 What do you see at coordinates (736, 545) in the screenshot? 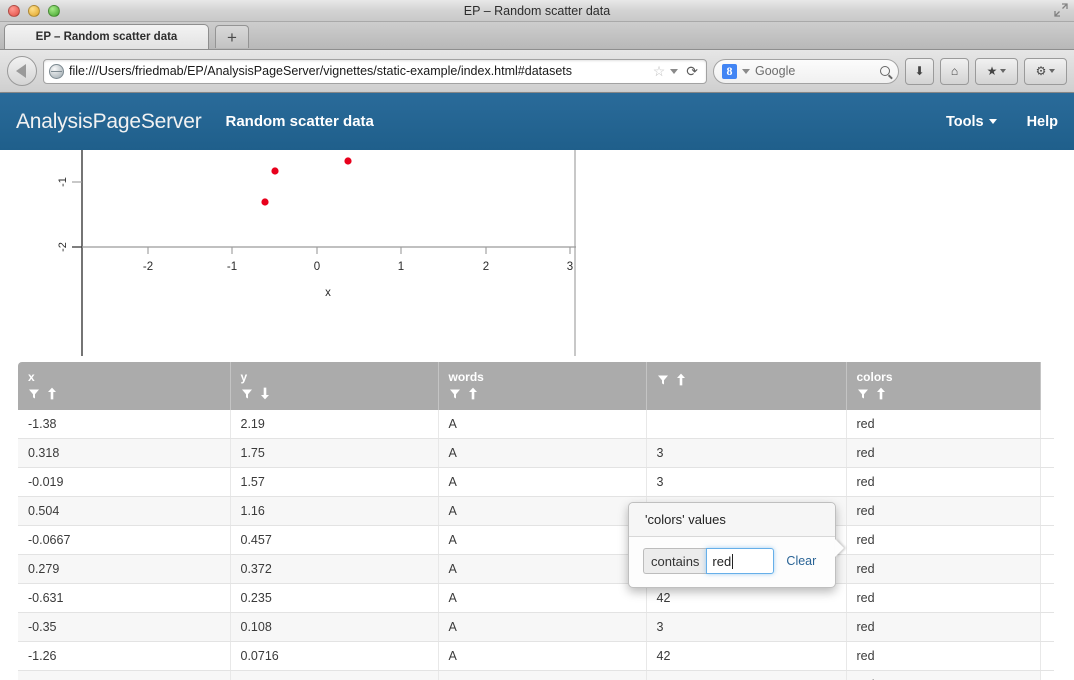
I see `column-filter-popover: 'colors' values contains red Clear` at bounding box center [736, 545].